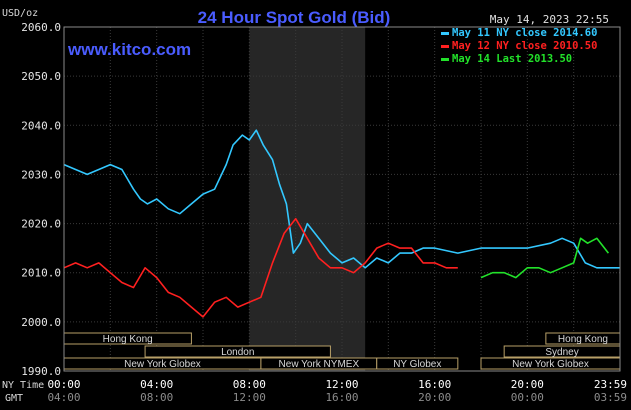  I want to click on x-tick-gmt-5: 00:00, so click(527, 397).